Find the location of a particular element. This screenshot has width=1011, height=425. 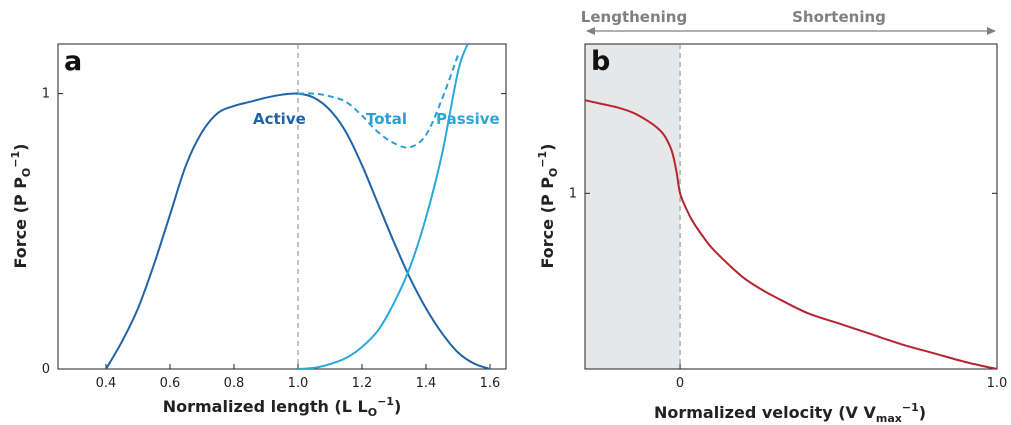

panel-a-series-passive-line is located at coordinates (383, 206).